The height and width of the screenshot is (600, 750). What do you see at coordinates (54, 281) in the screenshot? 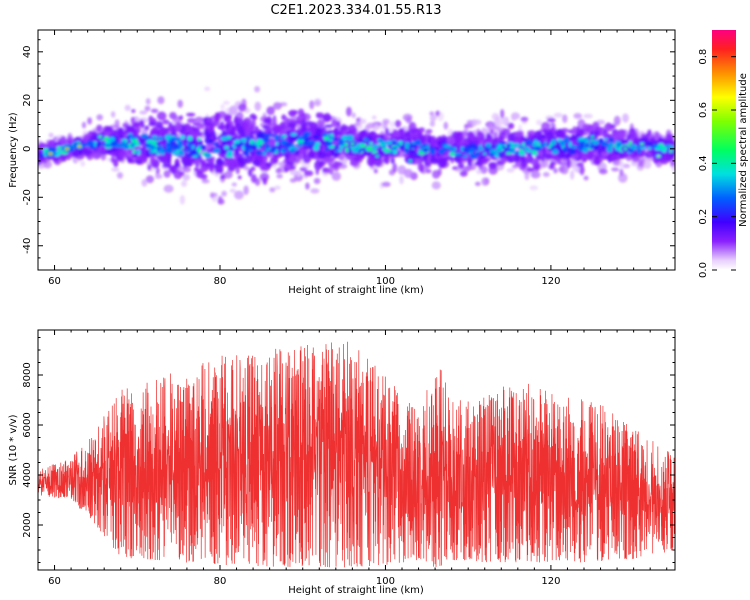
I see `spectrogram-xtick-label: 60` at bounding box center [54, 281].